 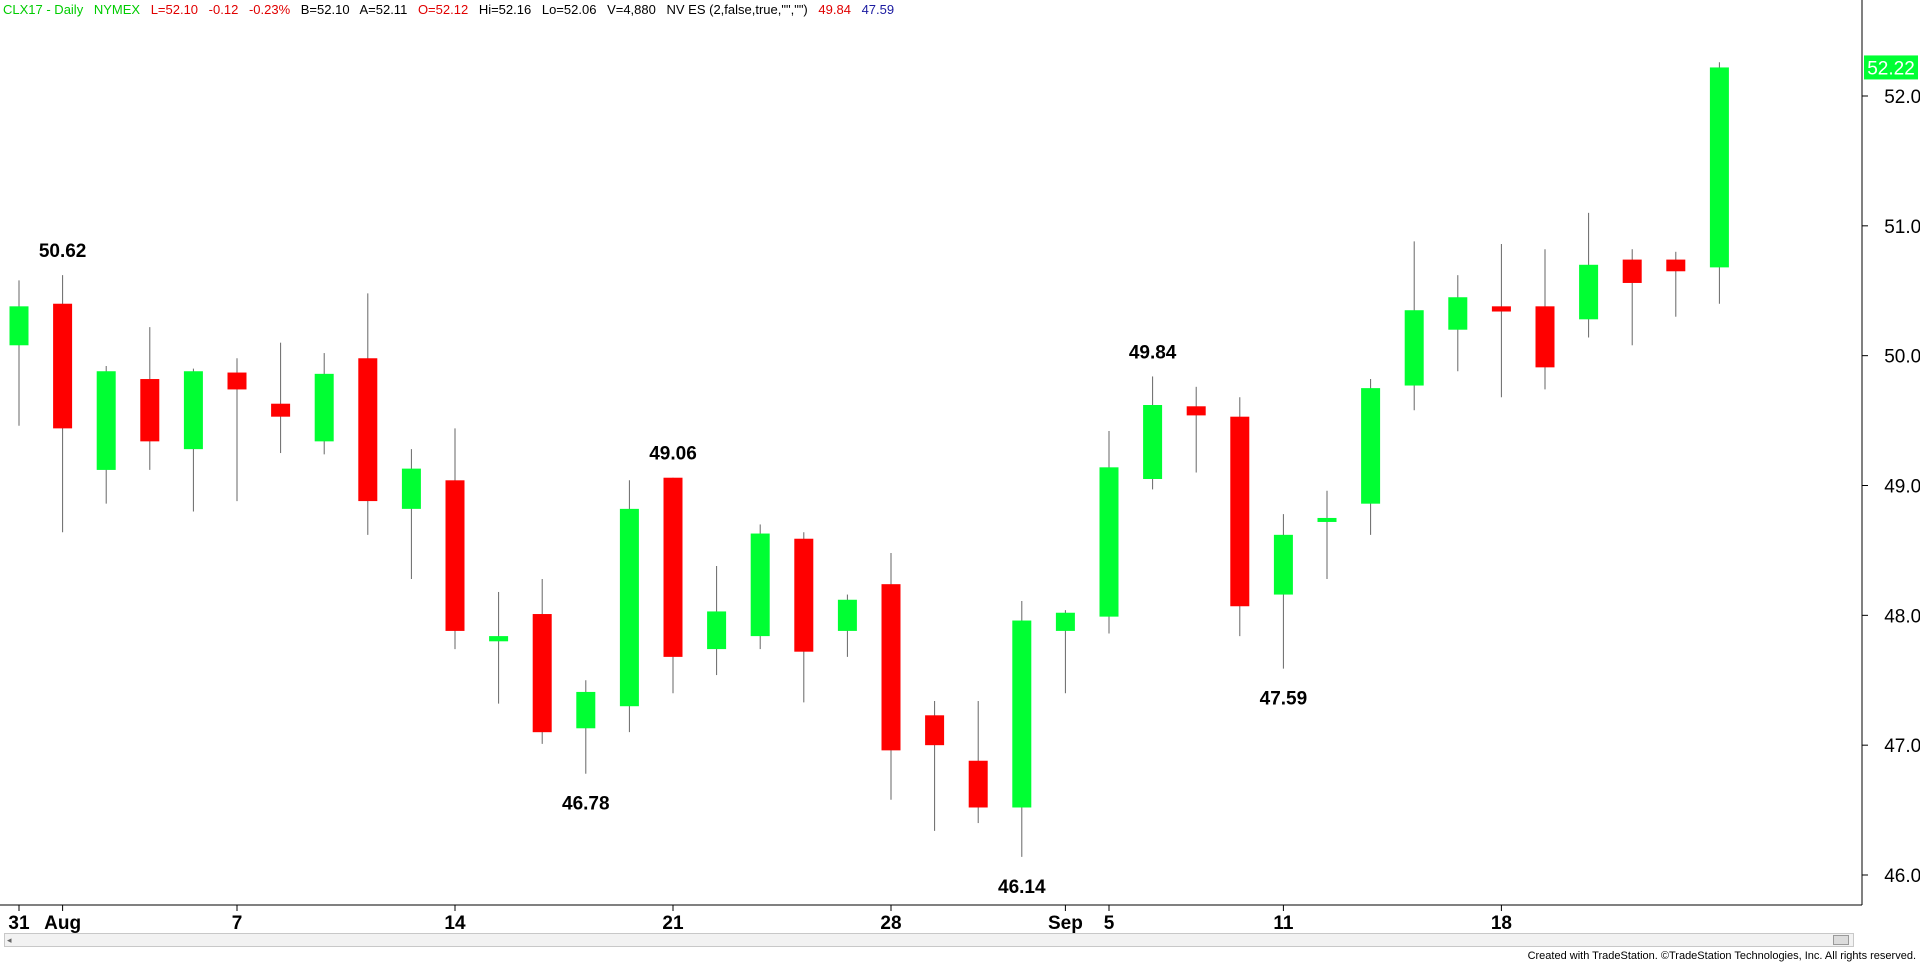 What do you see at coordinates (1153, 352) in the screenshot?
I see `swing-price-label: 49.84` at bounding box center [1153, 352].